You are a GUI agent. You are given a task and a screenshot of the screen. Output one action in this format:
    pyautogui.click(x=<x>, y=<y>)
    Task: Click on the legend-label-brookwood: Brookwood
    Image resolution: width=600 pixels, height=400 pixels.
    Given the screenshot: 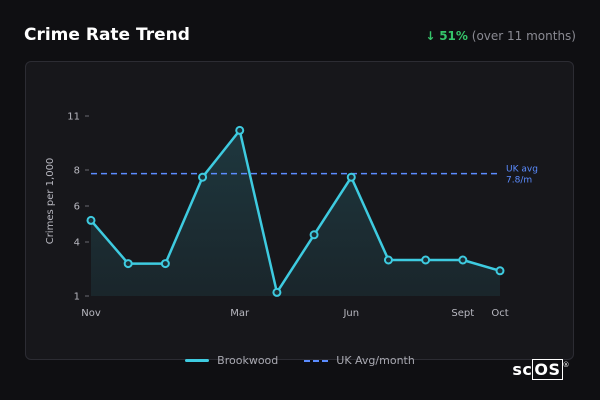 What is the action you would take?
    pyautogui.click(x=248, y=360)
    